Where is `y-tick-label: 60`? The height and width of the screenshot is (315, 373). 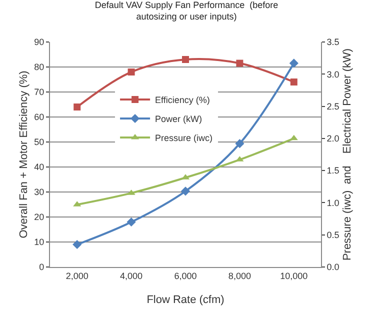
y-tick-label: 60 is located at coordinates (39, 117).